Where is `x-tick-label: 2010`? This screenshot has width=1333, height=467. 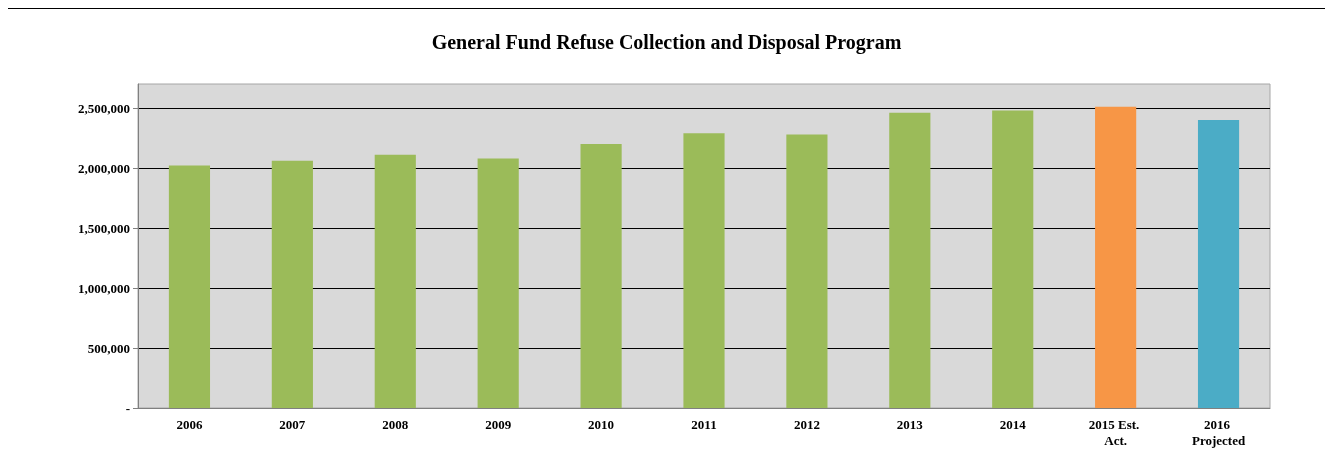
x-tick-label: 2010 is located at coordinates (601, 424).